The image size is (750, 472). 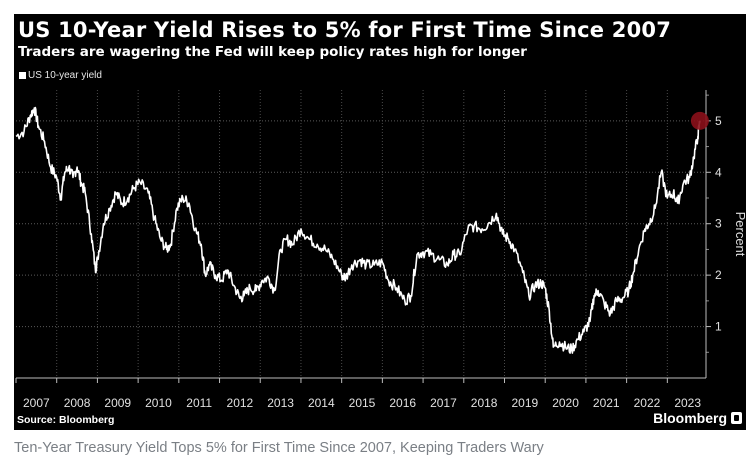 What do you see at coordinates (158, 403) in the screenshot?
I see `x-tick-label-2010: 2010` at bounding box center [158, 403].